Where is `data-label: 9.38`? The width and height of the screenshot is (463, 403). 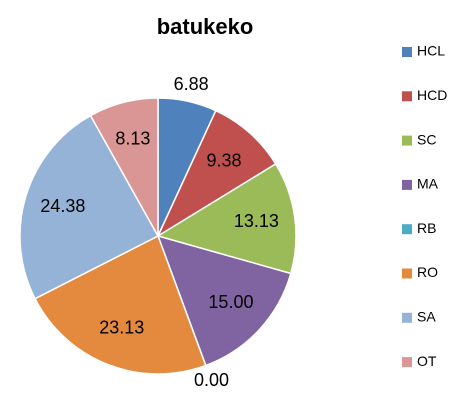
data-label: 9.38 is located at coordinates (223, 160).